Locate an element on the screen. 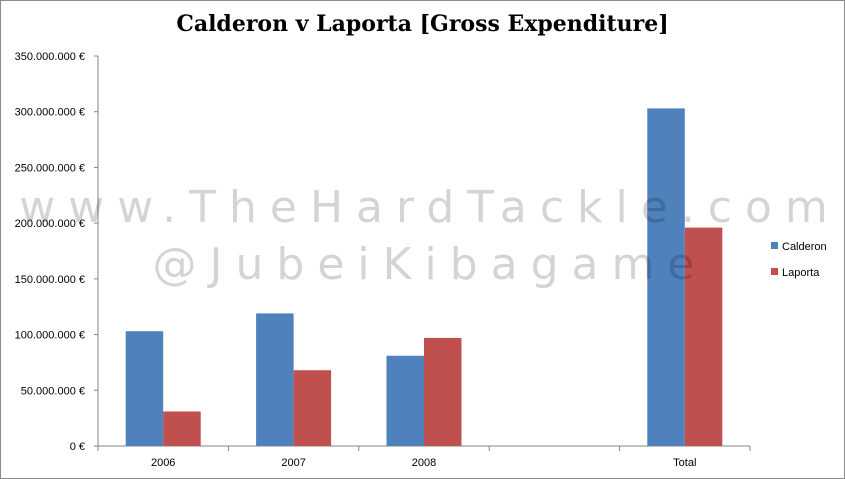  watermark-line-1: www.TheHardTackle.com is located at coordinates (430, 207).